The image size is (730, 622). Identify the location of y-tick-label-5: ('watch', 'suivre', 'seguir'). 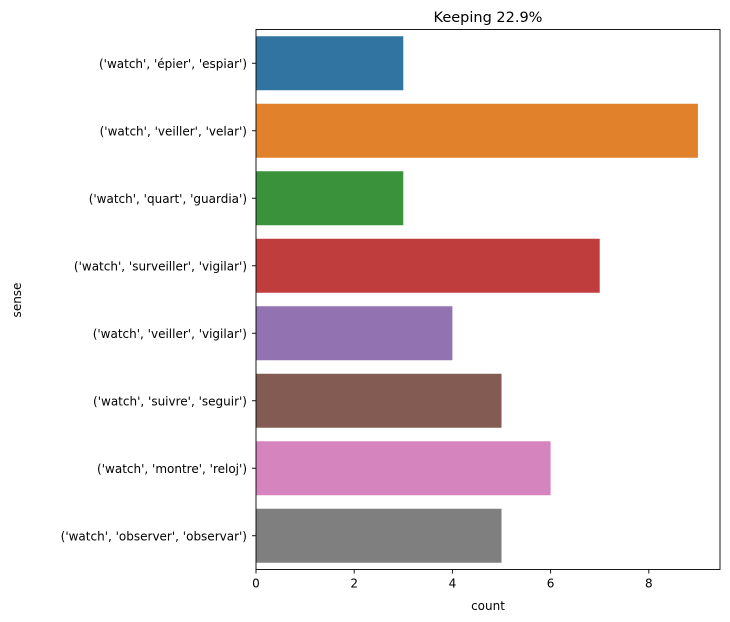
(170, 401).